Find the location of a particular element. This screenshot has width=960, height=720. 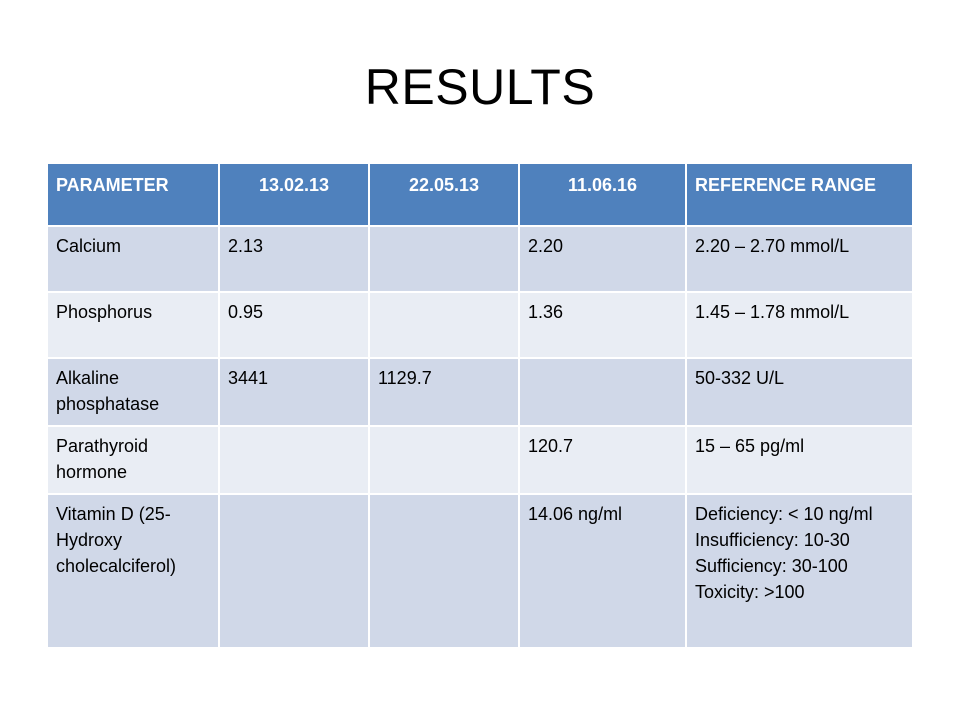

cell-reference-range: 15 – 65 pg/ml is located at coordinates (799, 460).